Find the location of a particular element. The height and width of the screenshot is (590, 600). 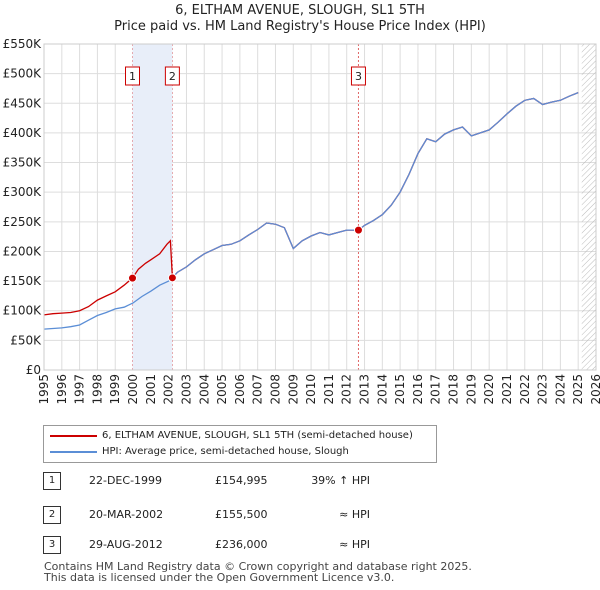

x-tick-label: 2018 is located at coordinates (454, 389).